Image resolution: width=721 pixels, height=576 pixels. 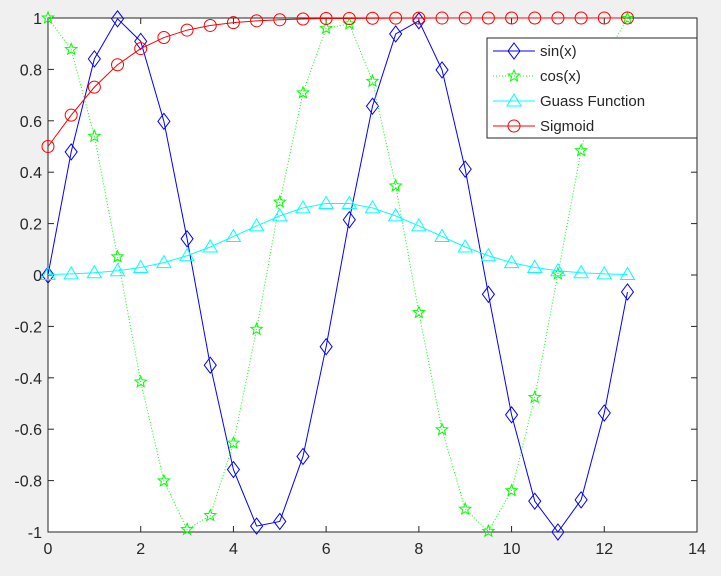 I want to click on y-tick-label: 0.2, so click(x=31, y=225).